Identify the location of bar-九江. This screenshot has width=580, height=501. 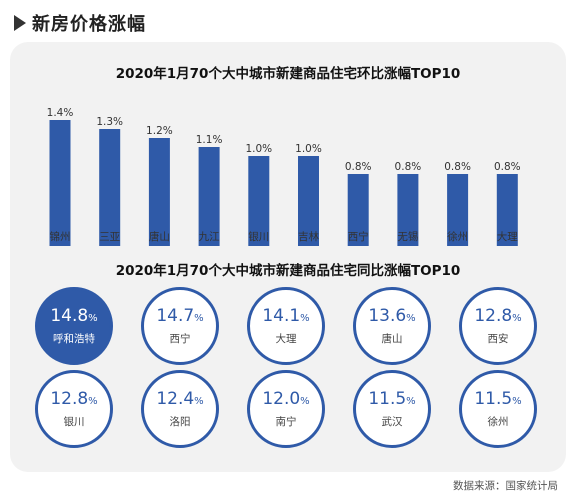
(209, 196).